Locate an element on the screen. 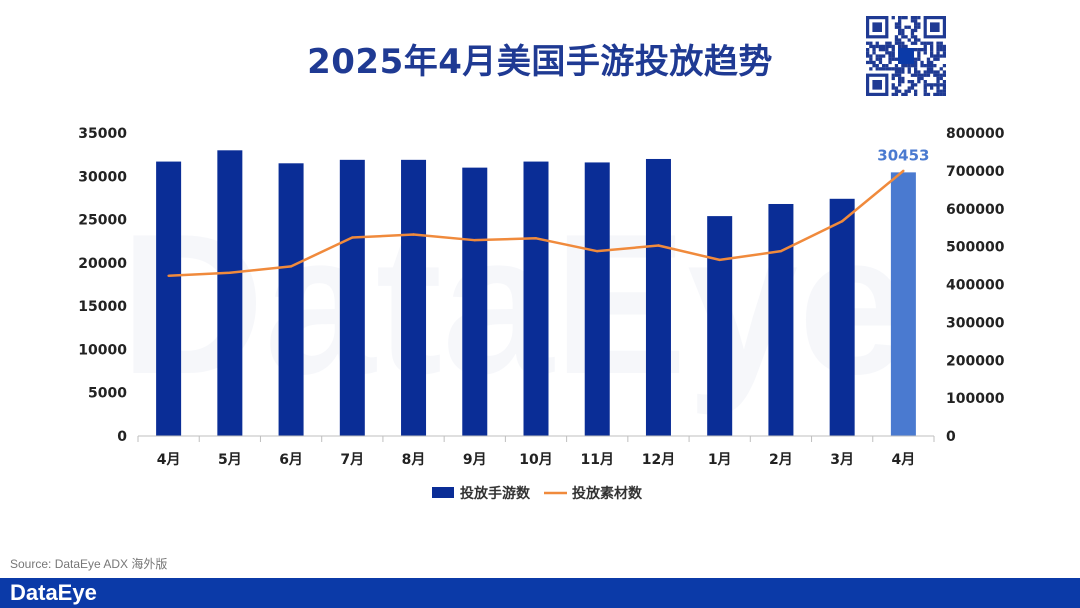  y-right-tick-label: 800000 is located at coordinates (975, 134).